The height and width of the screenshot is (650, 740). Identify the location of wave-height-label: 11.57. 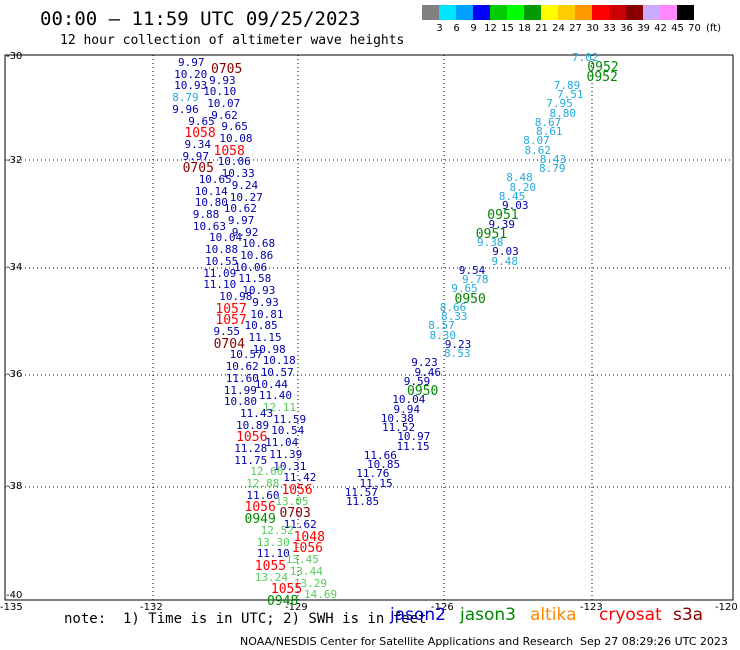
(361, 492).